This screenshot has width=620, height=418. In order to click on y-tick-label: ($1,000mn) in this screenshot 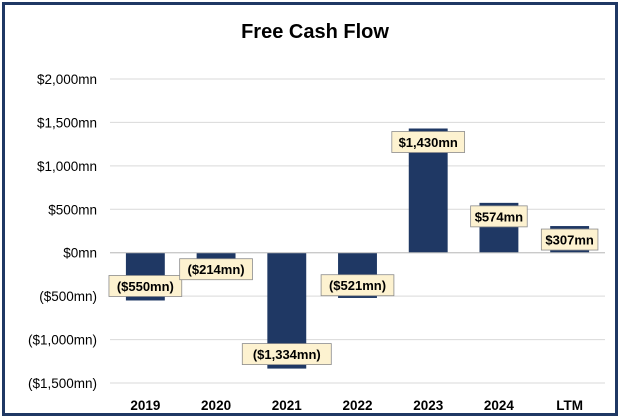, I will do `click(62, 340)`.